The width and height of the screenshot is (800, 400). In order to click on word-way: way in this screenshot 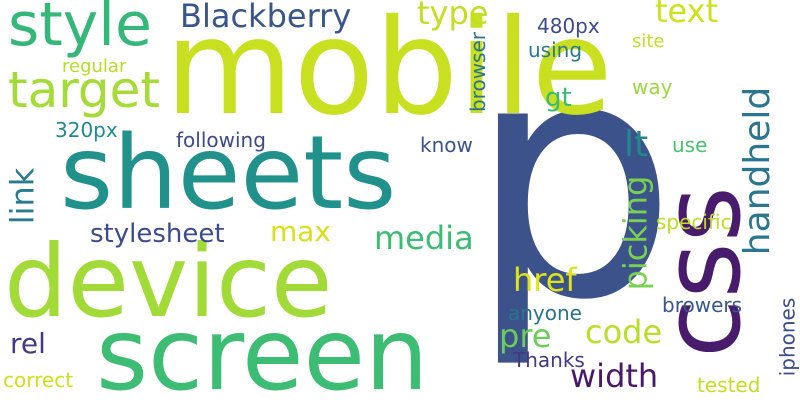, I will do `click(652, 87)`.